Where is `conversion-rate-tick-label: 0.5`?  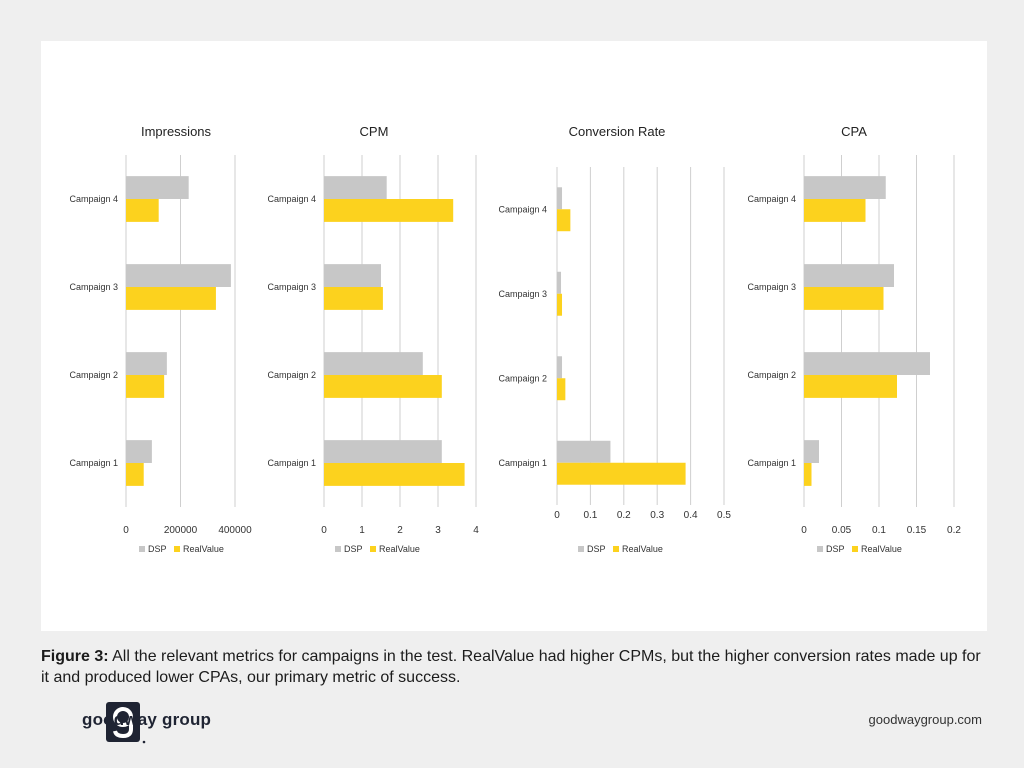 conversion-rate-tick-label: 0.5 is located at coordinates (724, 515).